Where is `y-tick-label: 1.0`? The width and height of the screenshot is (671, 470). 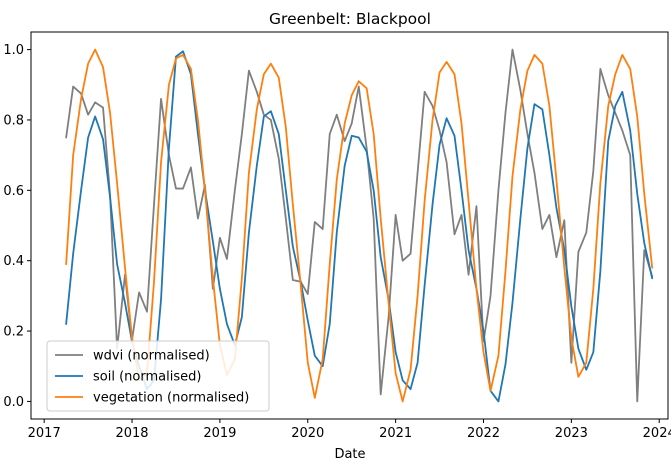
y-tick-label: 1.0 is located at coordinates (13, 50).